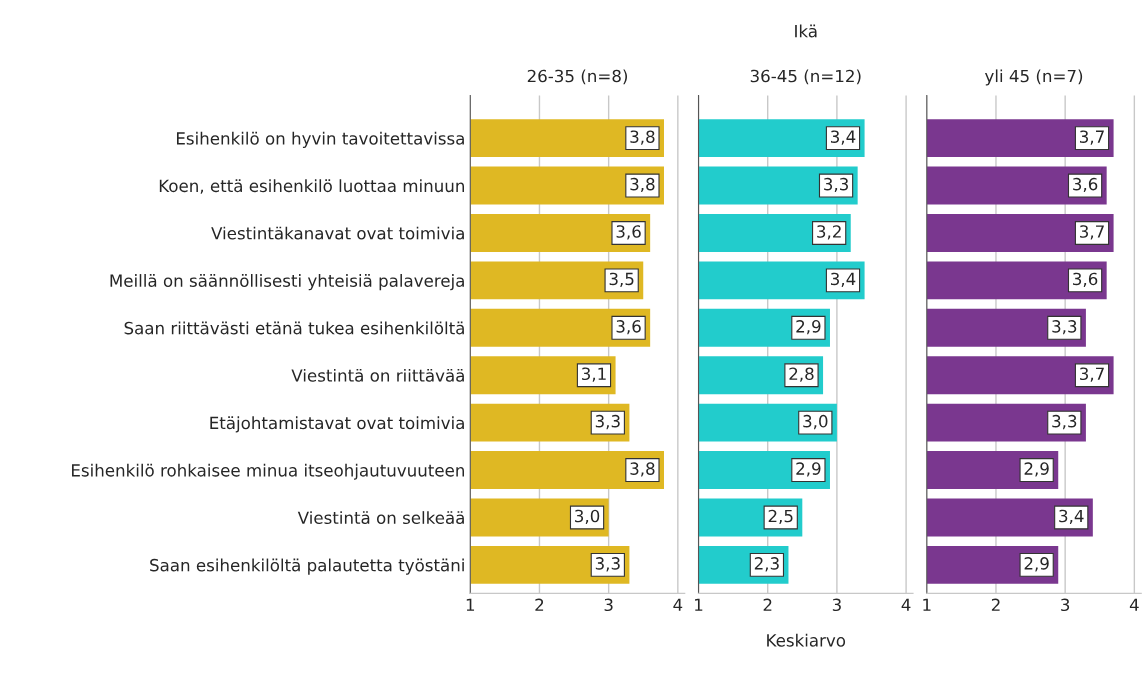 Image resolution: width=1147 pixels, height=682 pixels. Describe the element at coordinates (294, 328) in the screenshot. I see `y-tick-label: Saan riittävästi etänä tukea esihenkilöltä` at that location.